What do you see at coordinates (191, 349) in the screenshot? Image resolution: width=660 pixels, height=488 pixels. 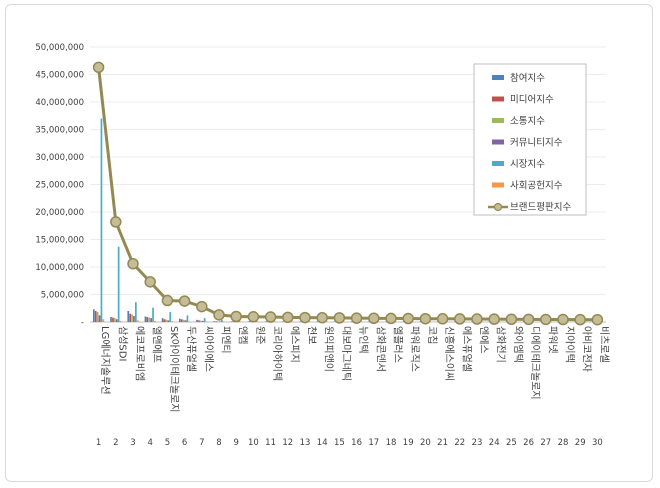 I see `x-category-label: 두산퓨얼셀` at bounding box center [191, 349].